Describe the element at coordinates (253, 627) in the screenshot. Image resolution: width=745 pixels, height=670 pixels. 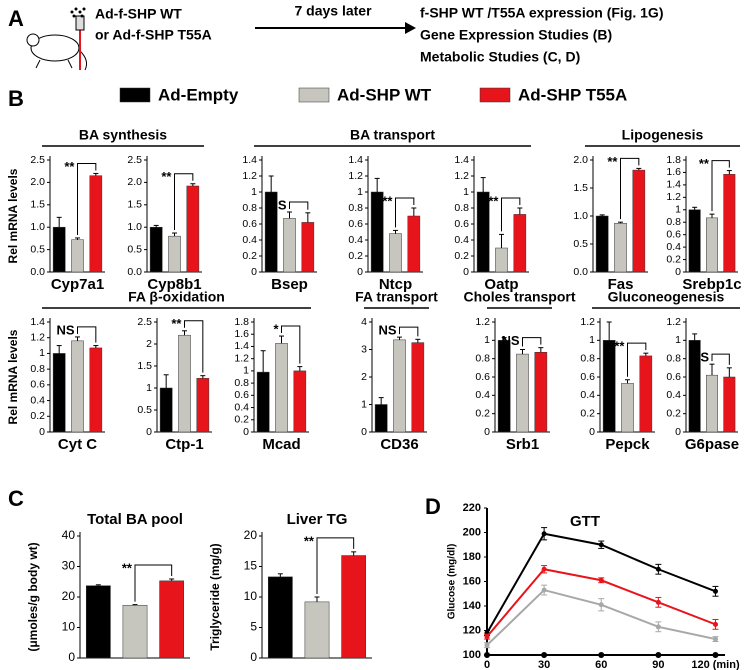
I see `y-tick-label: 5` at that location.